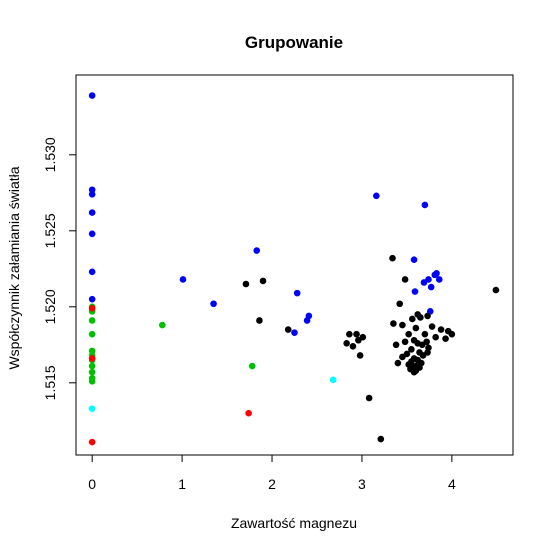 This screenshot has width=553, height=552. Describe the element at coordinates (272, 473) in the screenshot. I see `x-axis: 0 1 2 3 4` at that location.